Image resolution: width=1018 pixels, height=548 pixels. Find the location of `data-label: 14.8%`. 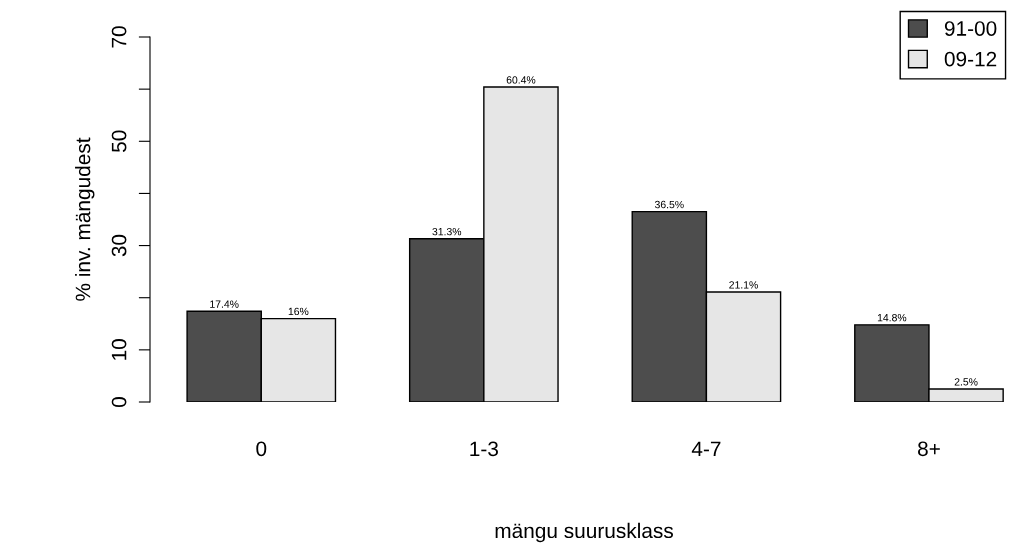

data-label: 14.8% is located at coordinates (892, 318).